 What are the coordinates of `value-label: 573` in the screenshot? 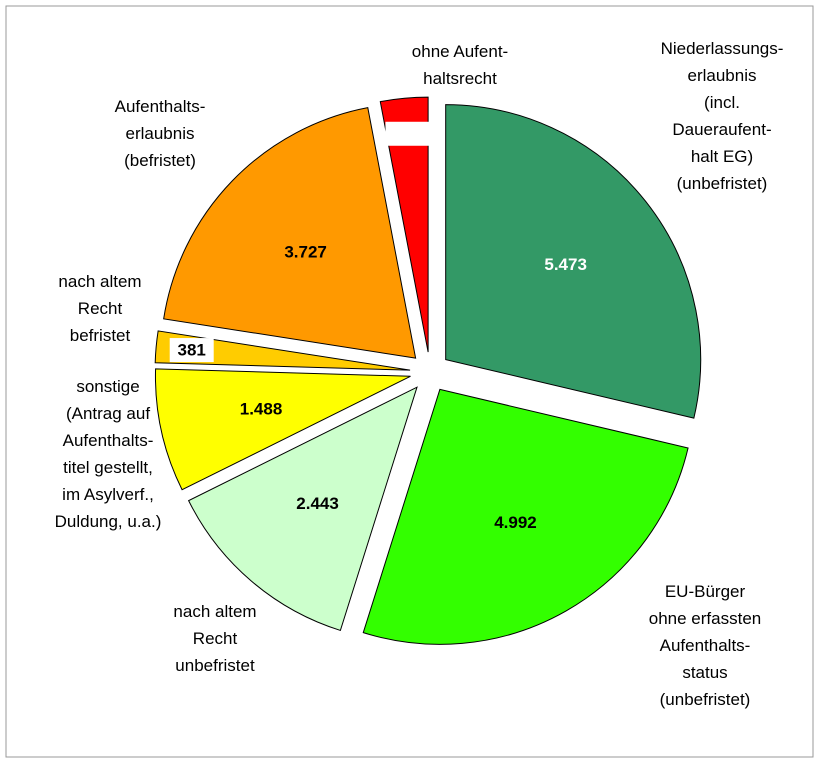 It's located at (407, 133).